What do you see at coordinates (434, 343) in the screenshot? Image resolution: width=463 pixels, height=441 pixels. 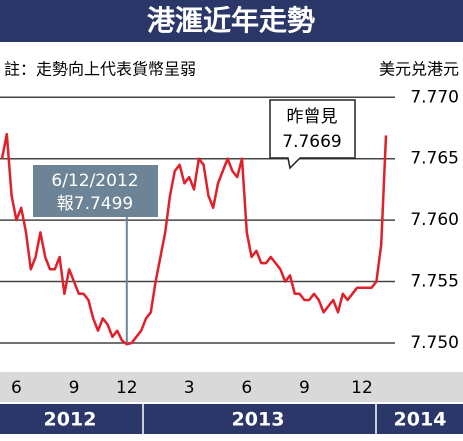 I see `y-tick-label: 7.750` at bounding box center [434, 343].